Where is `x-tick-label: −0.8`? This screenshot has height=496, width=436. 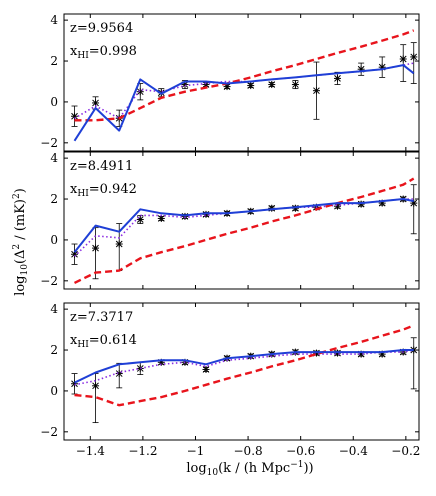 x-tick-label: −0.8 is located at coordinates (248, 451).